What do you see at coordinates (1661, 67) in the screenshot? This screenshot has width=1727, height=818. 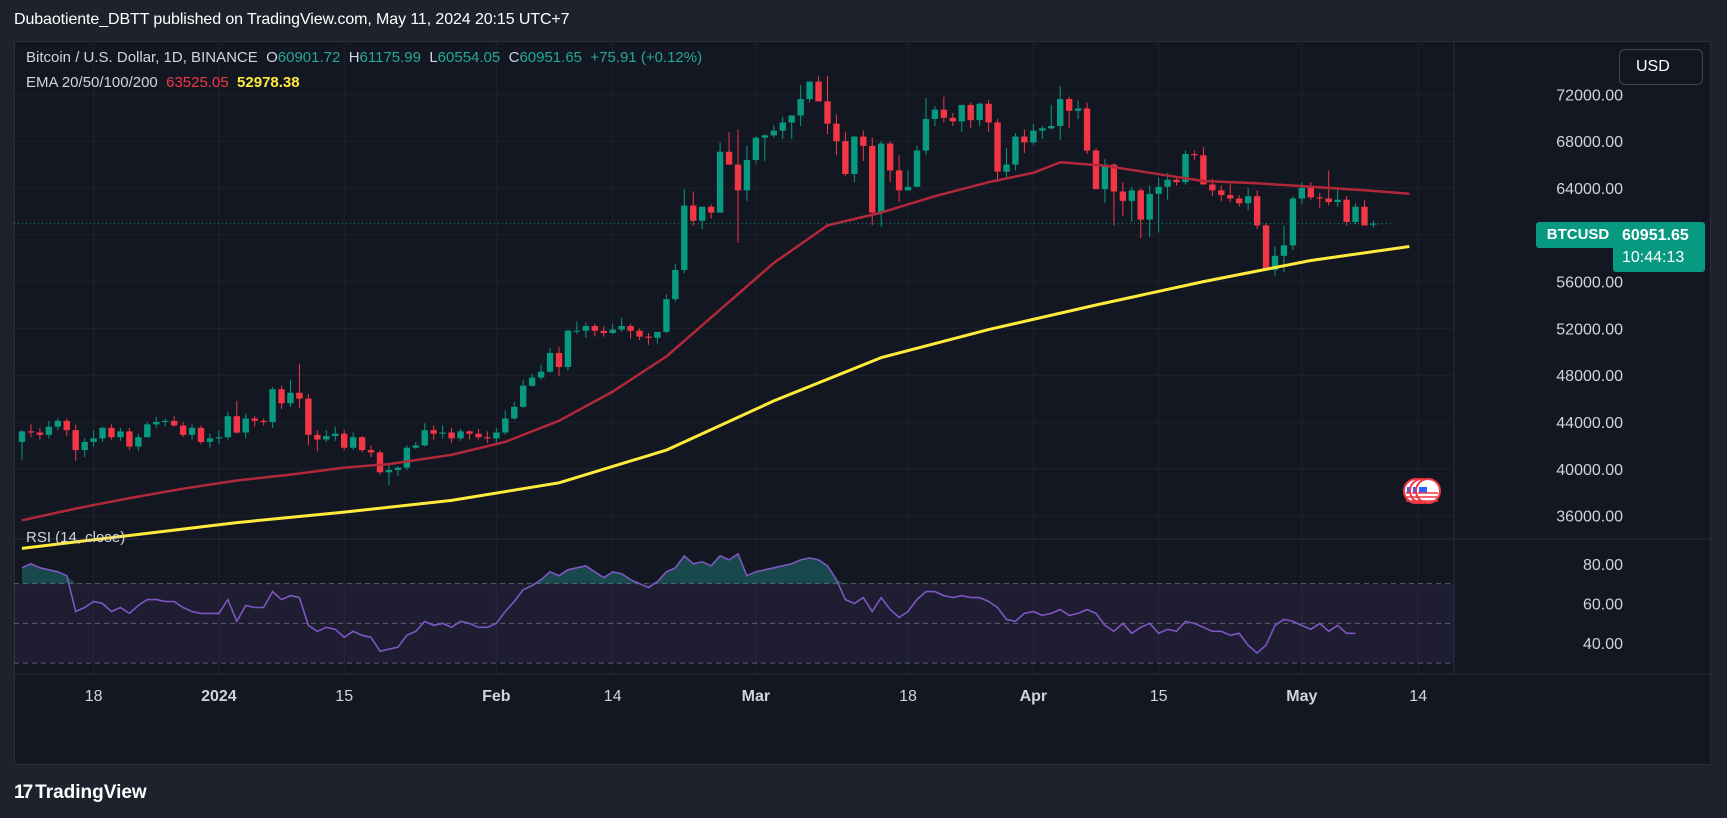 I see `currency-button: USD` at bounding box center [1661, 67].